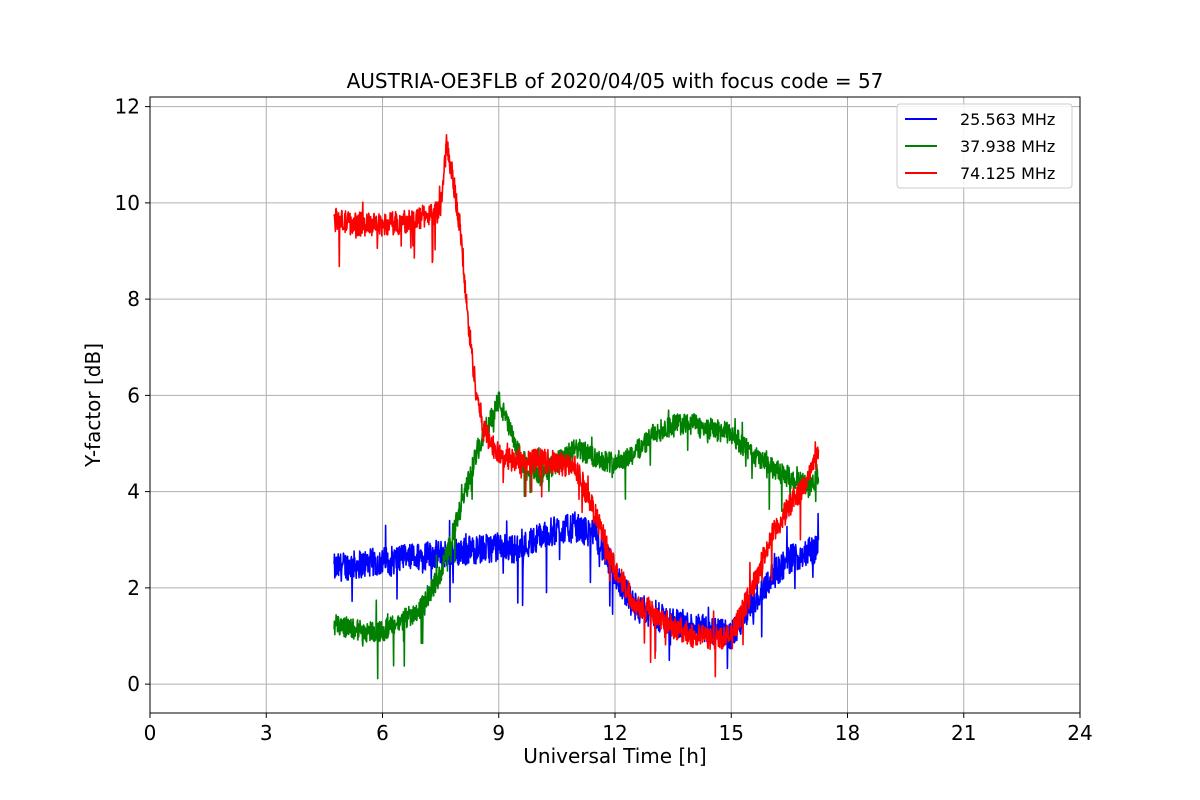 Image resolution: width=1200 pixels, height=800 pixels. What do you see at coordinates (1007, 146) in the screenshot?
I see `legend-entry-label: 37.938 MHz` at bounding box center [1007, 146].